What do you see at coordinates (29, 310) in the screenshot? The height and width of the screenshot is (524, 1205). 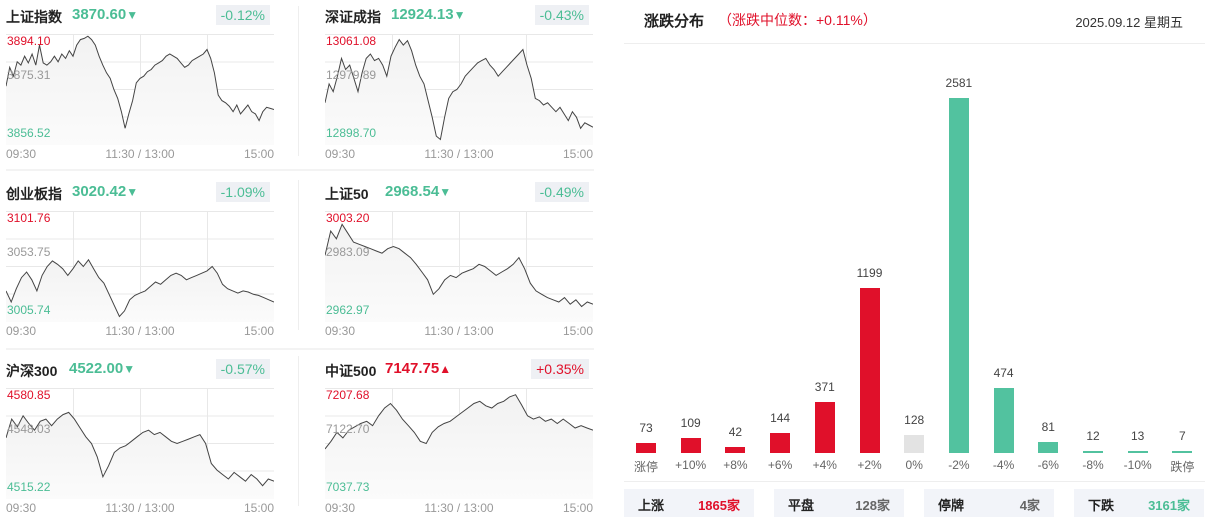 I see `low-label: 3005.74` at bounding box center [29, 310].